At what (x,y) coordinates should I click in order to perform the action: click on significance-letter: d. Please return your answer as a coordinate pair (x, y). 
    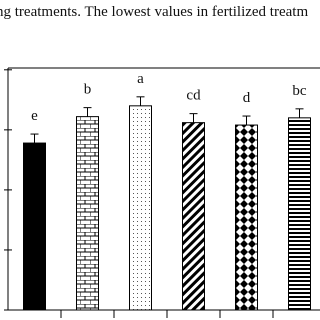
    Looking at the image, I should click on (247, 98).